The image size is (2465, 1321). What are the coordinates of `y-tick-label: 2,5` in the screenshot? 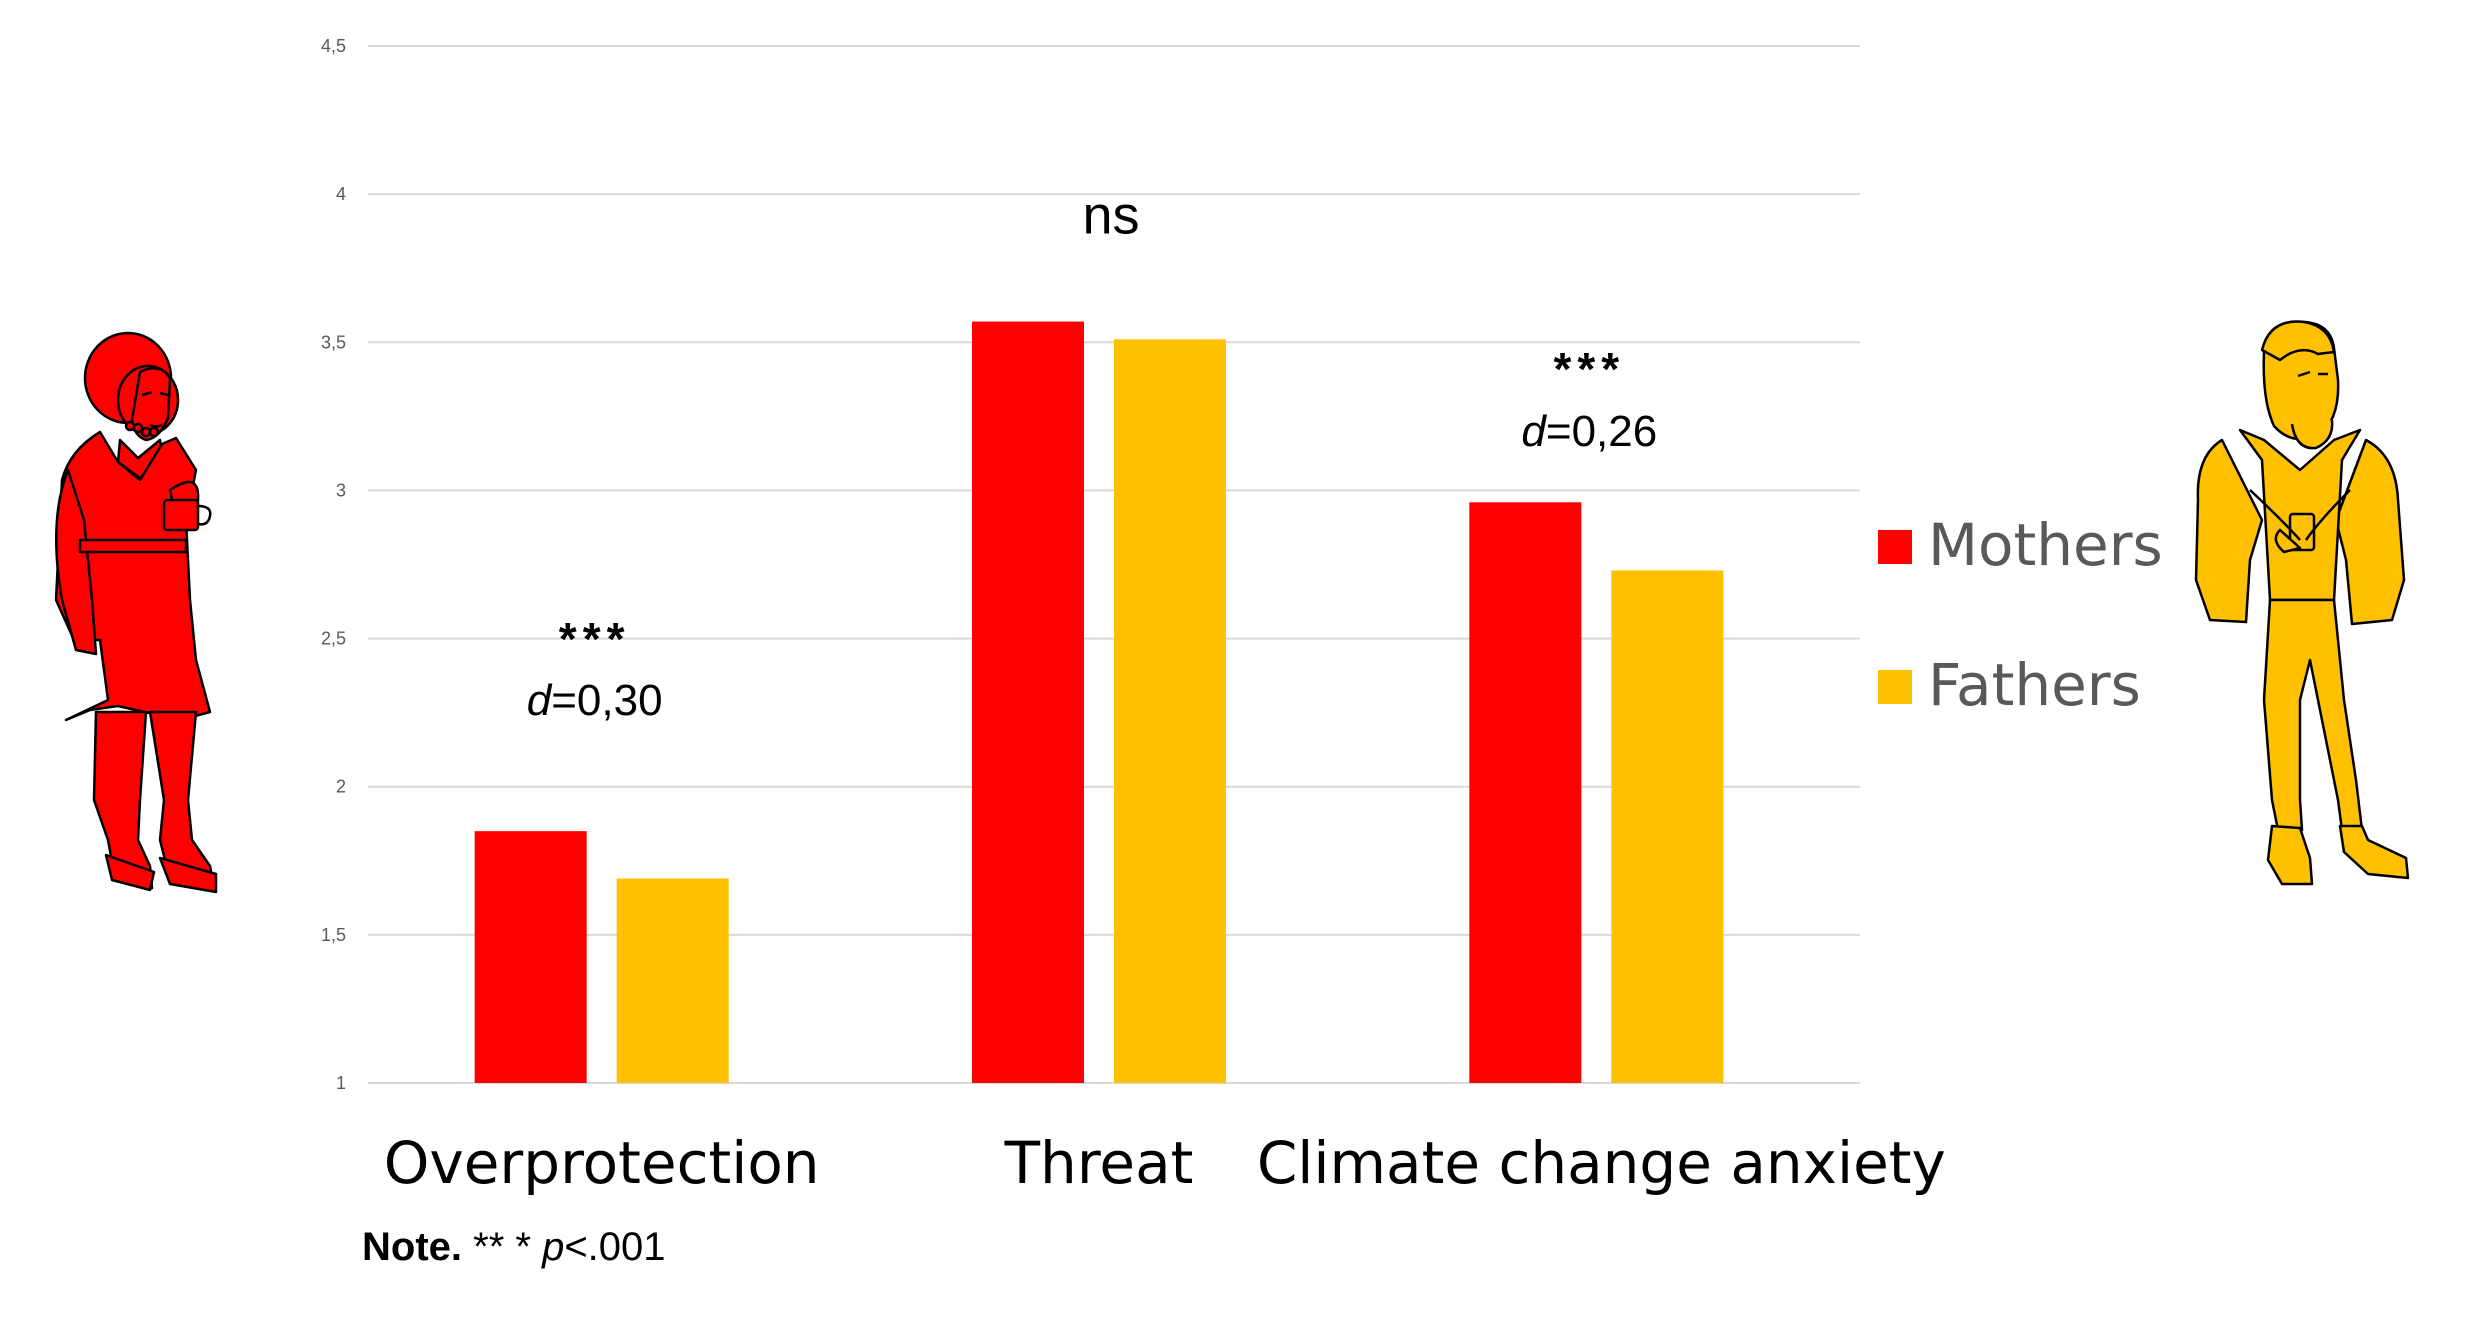 It's located at (333, 639).